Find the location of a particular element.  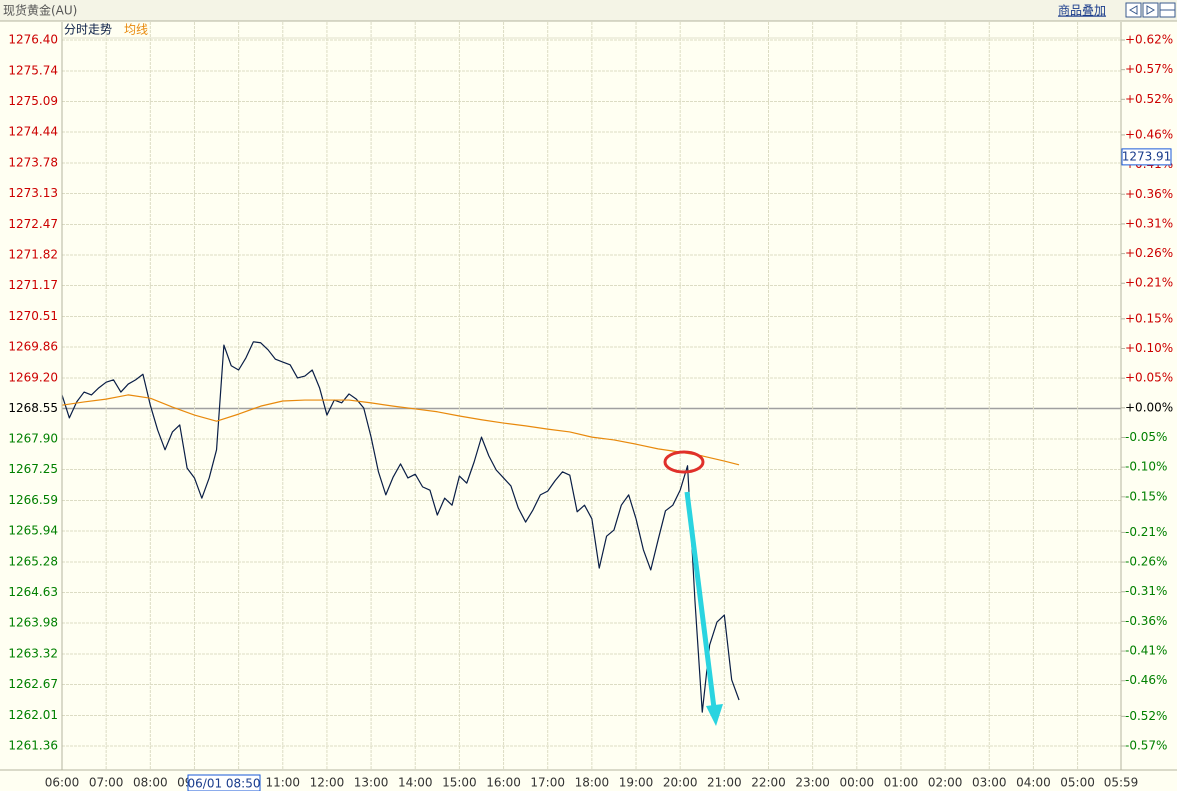

x-tick-label: 00:00 is located at coordinates (857, 783).